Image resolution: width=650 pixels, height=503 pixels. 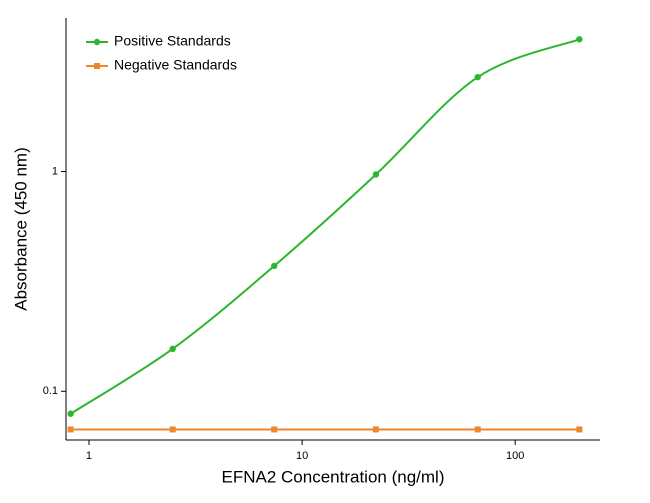 What do you see at coordinates (333, 476) in the screenshot?
I see `x-axis-title: EFNA2 Concentration (ng/ml)` at bounding box center [333, 476].